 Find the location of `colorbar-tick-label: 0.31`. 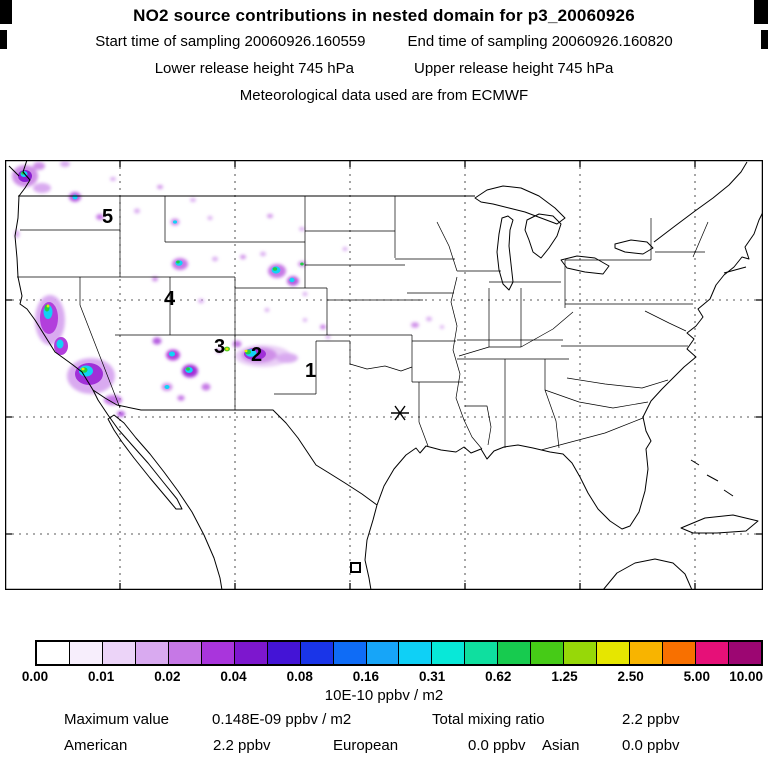

colorbar-tick-label: 0.31 is located at coordinates (432, 676).